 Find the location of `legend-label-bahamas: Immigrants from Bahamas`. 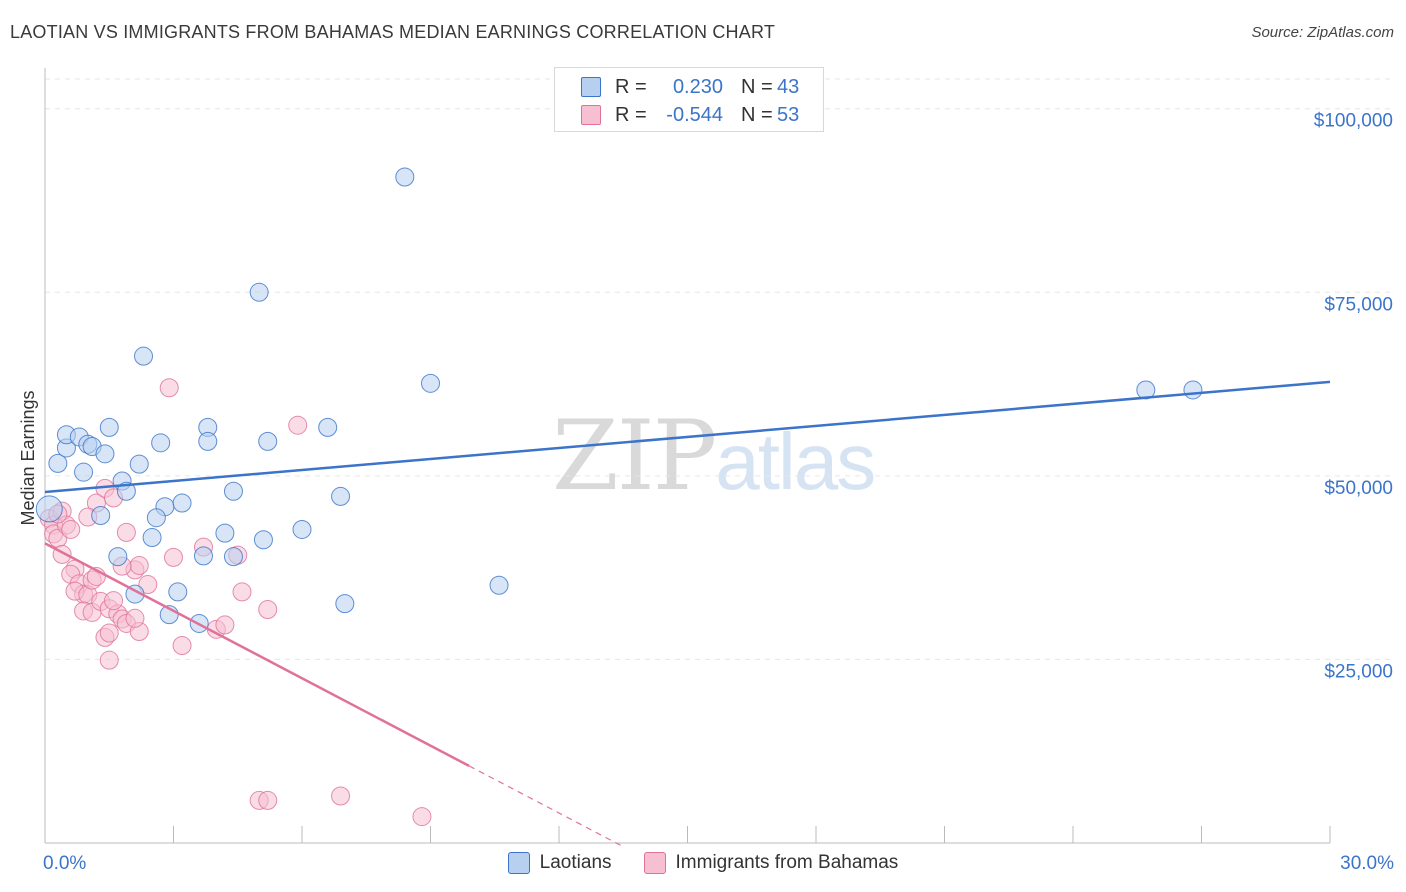

legend-label-bahamas: Immigrants from Bahamas is located at coordinates (787, 862).